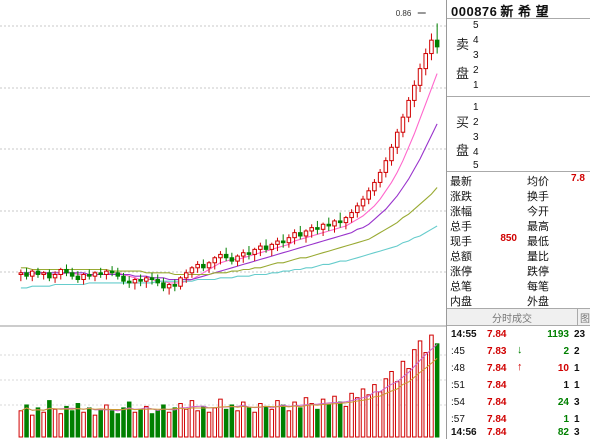 The height and width of the screenshot is (442, 590). I want to click on quote-label: 最新, so click(461, 181).